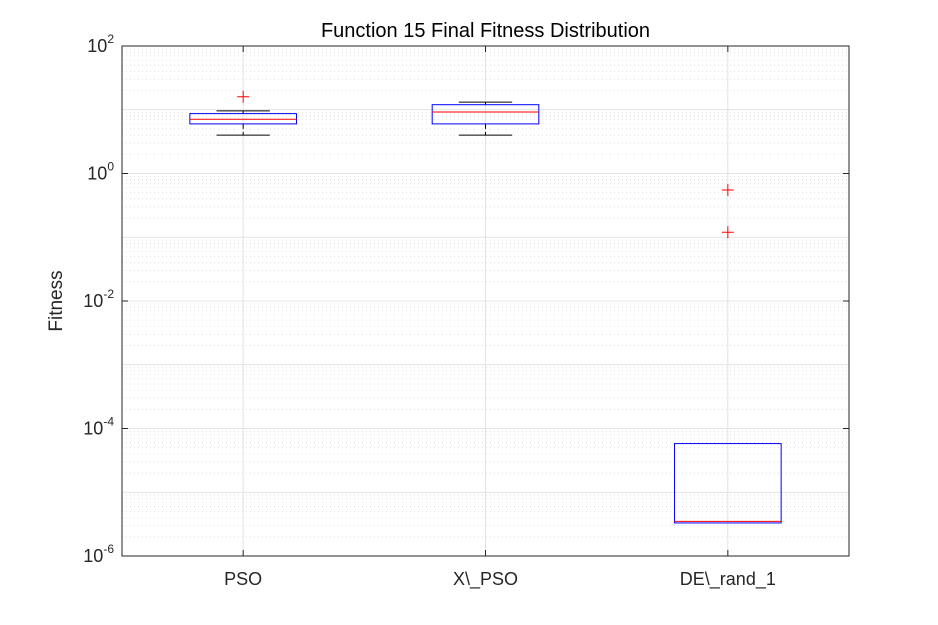  What do you see at coordinates (485, 31) in the screenshot?
I see `chart-title: Function 15 Final Fitness Distribution` at bounding box center [485, 31].